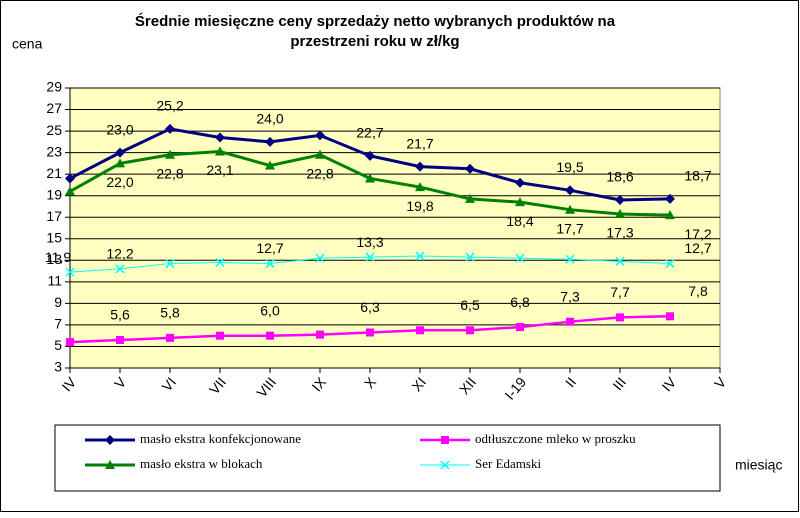  What do you see at coordinates (270, 310) in the screenshot?
I see `data-label: 6,0` at bounding box center [270, 310].